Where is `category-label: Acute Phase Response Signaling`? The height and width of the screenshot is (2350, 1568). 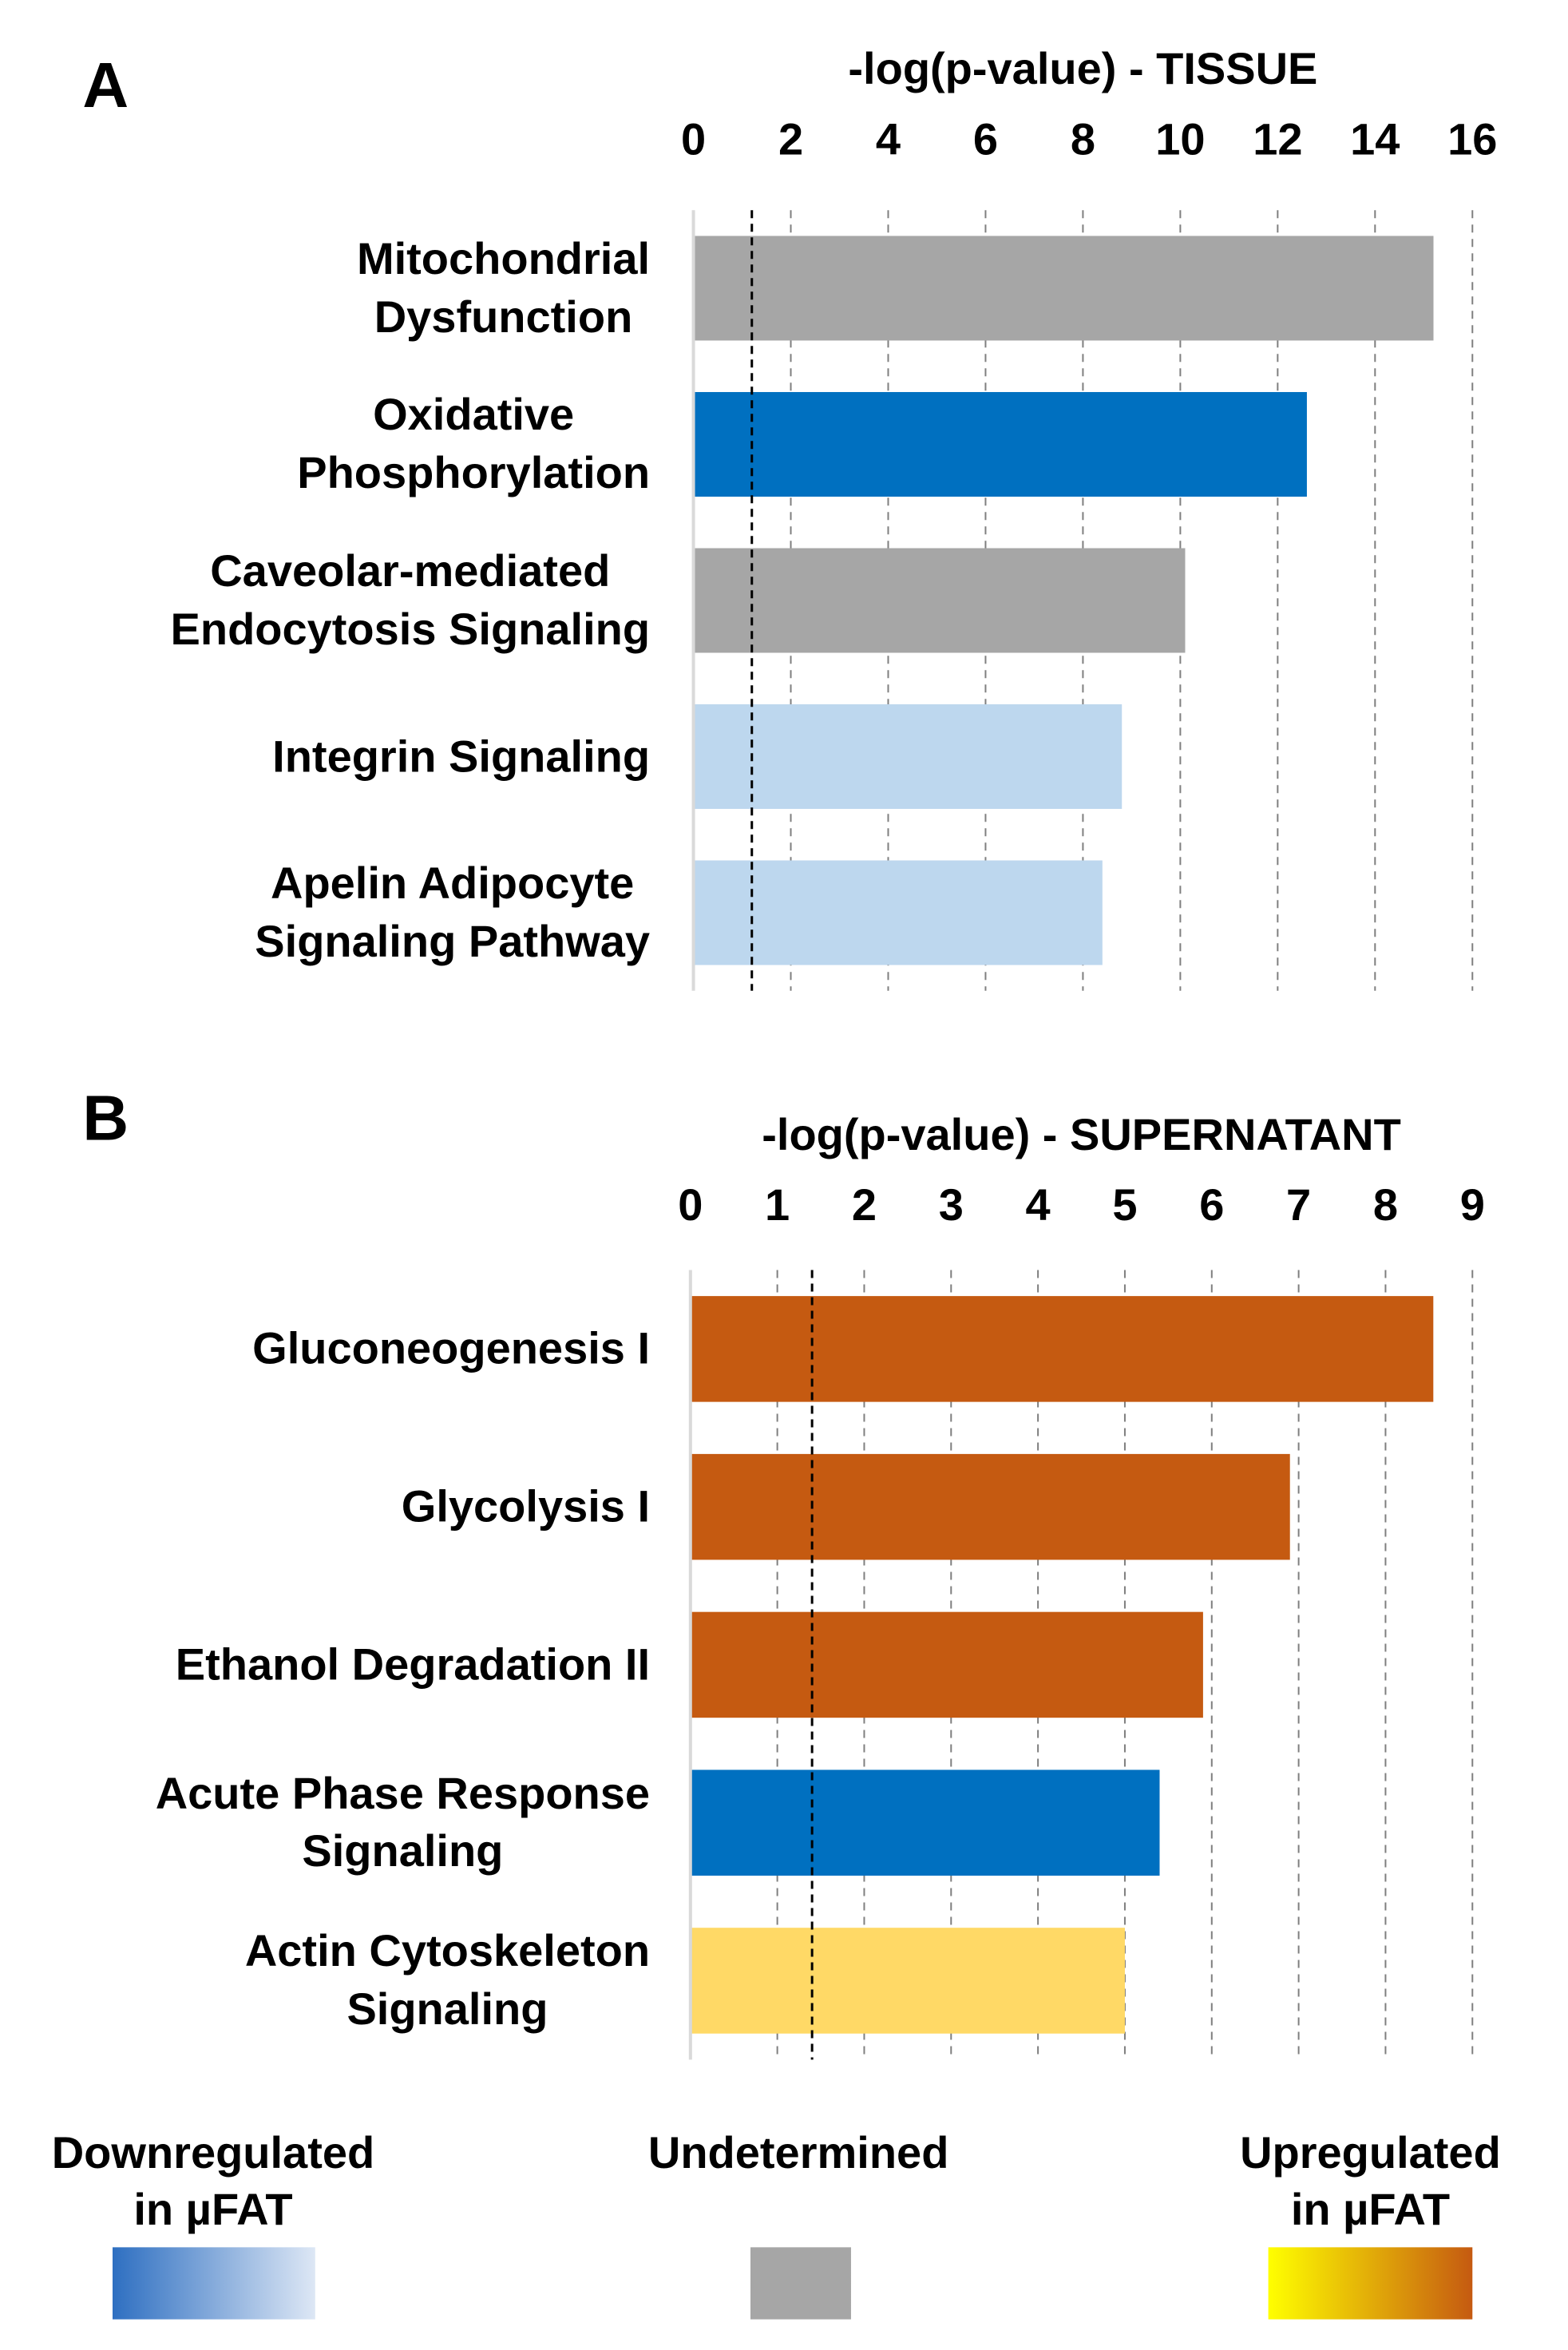
category-label: Acute Phase Response Signaling is located at coordinates (403, 1821).